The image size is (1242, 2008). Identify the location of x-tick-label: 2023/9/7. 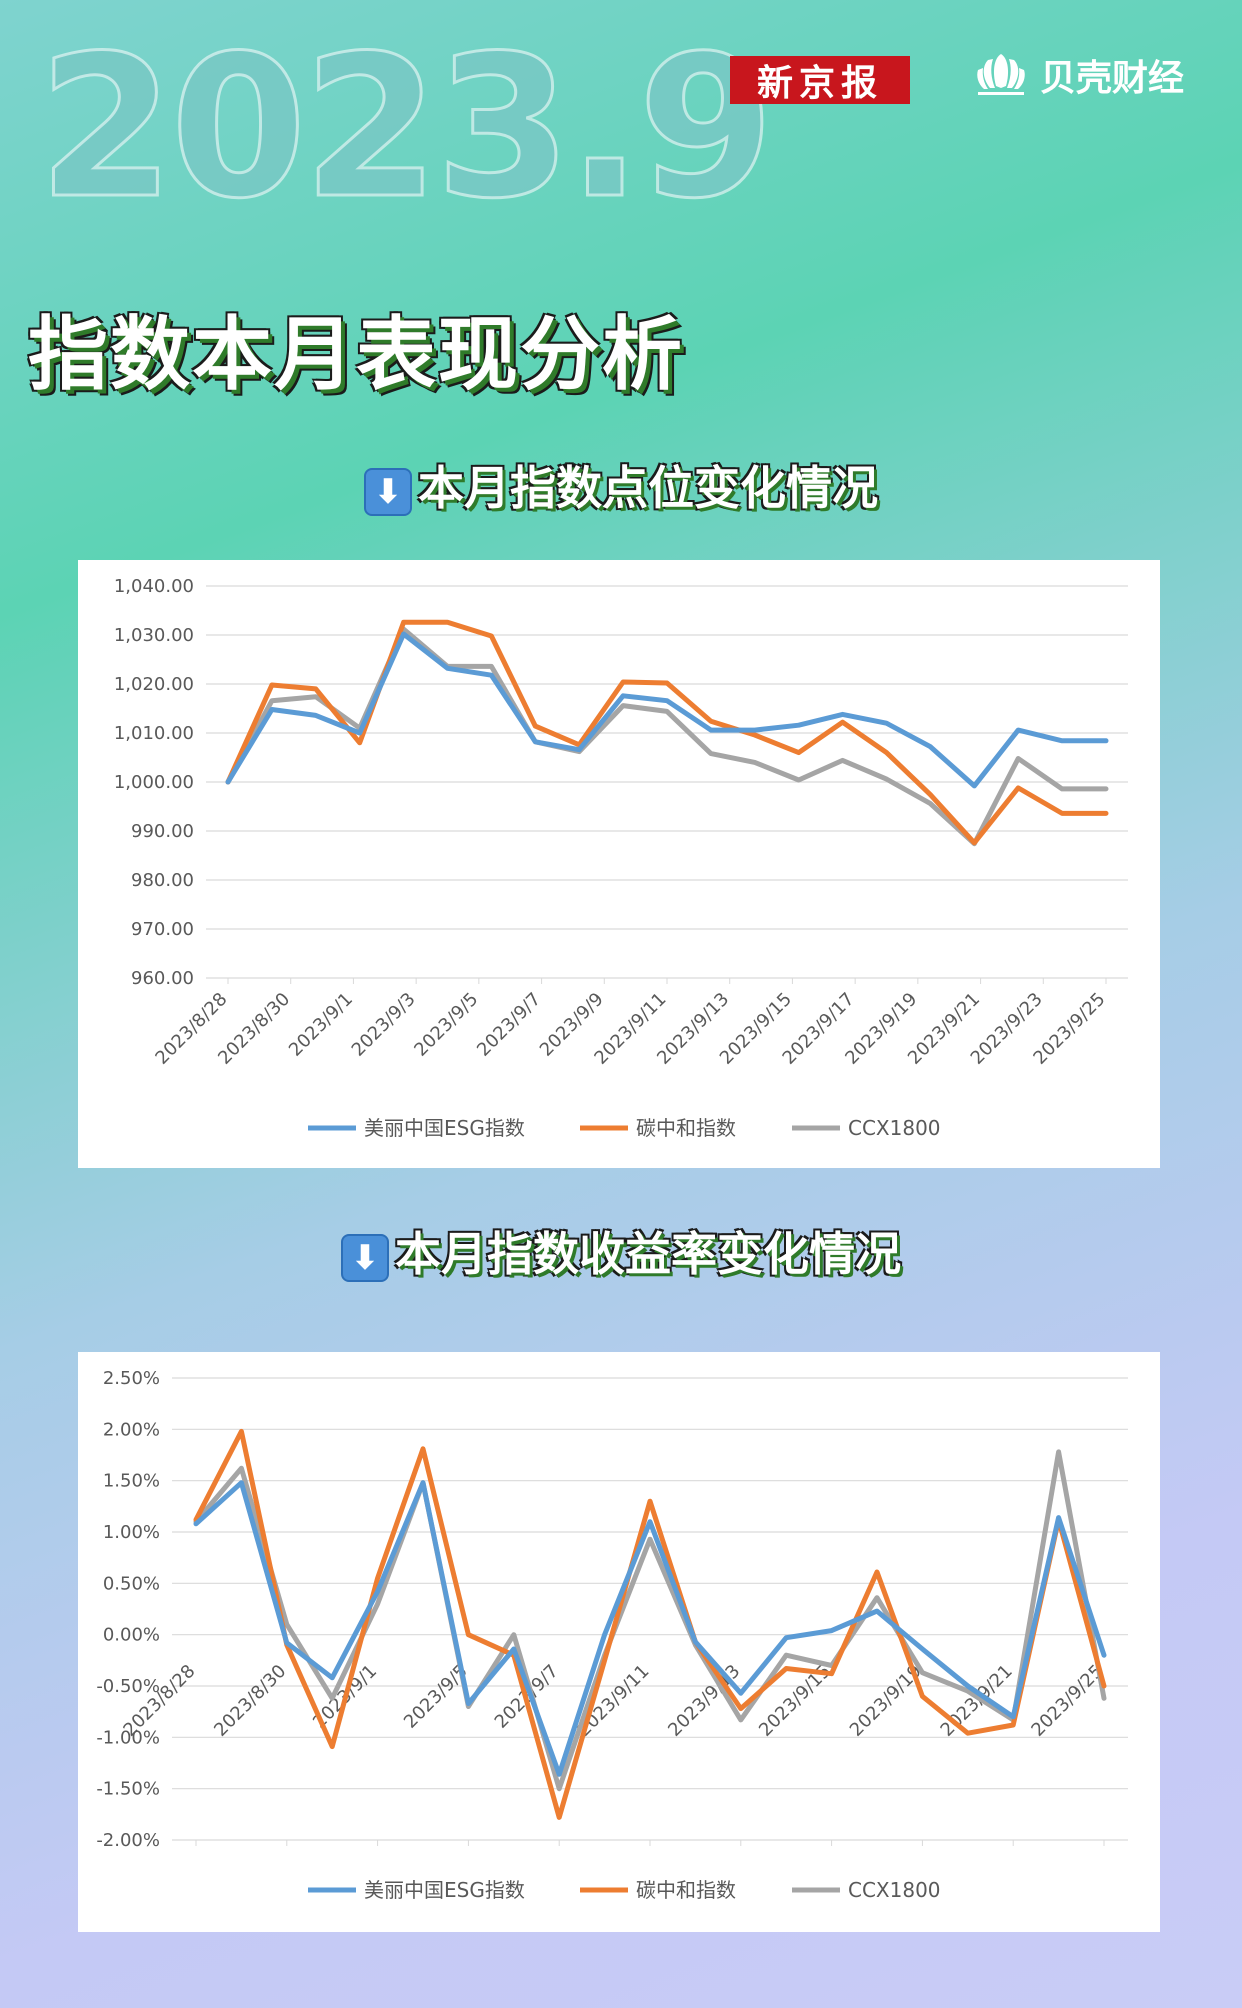
(509, 1025).